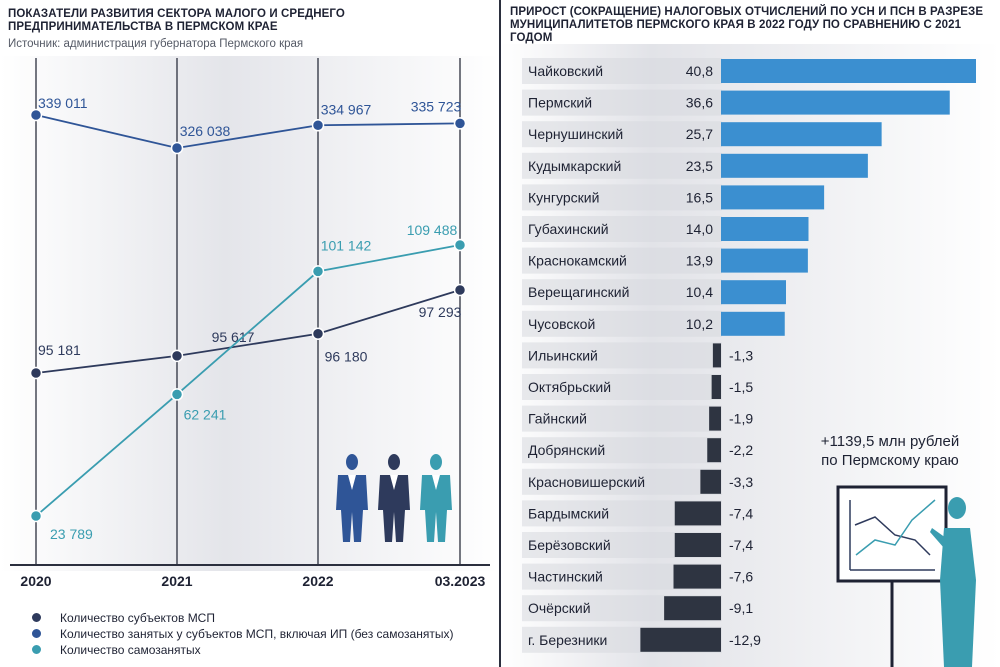 Image resolution: width=1000 pixels, height=667 pixels. I want to click on series-line-msp, so click(248, 331).